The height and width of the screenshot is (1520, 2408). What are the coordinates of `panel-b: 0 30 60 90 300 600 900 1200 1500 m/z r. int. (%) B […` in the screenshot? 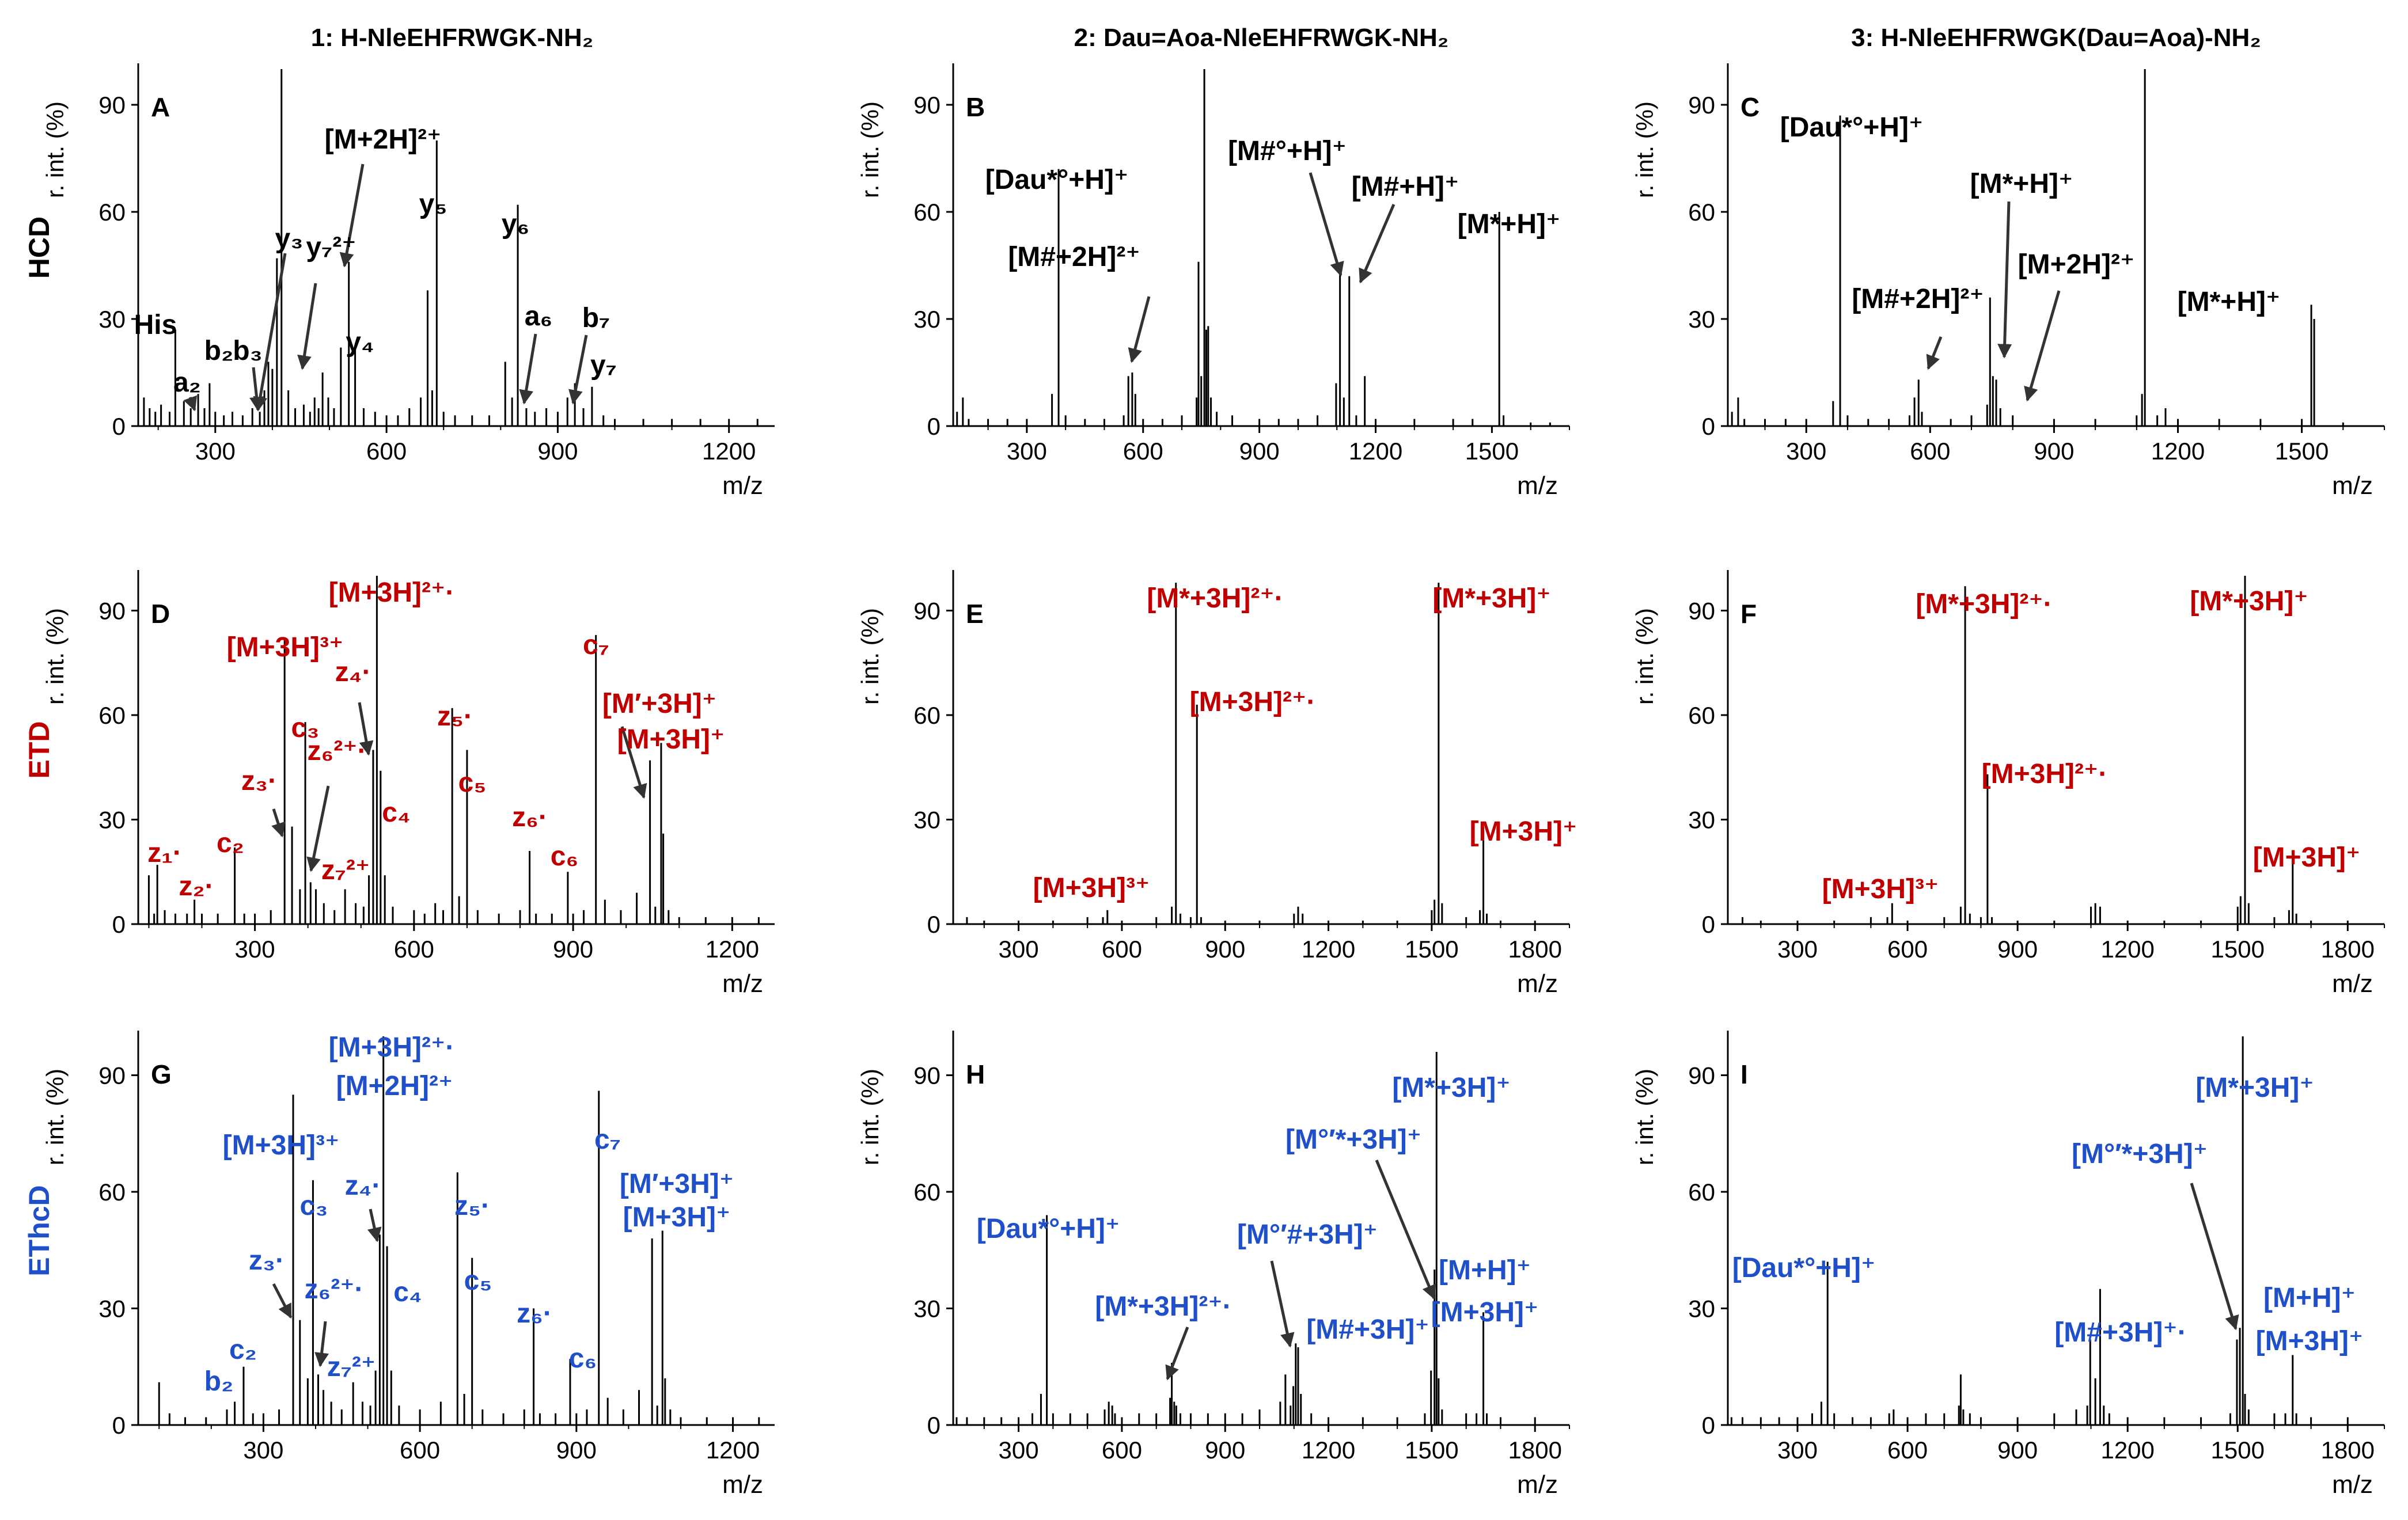 It's located at (1213, 281).